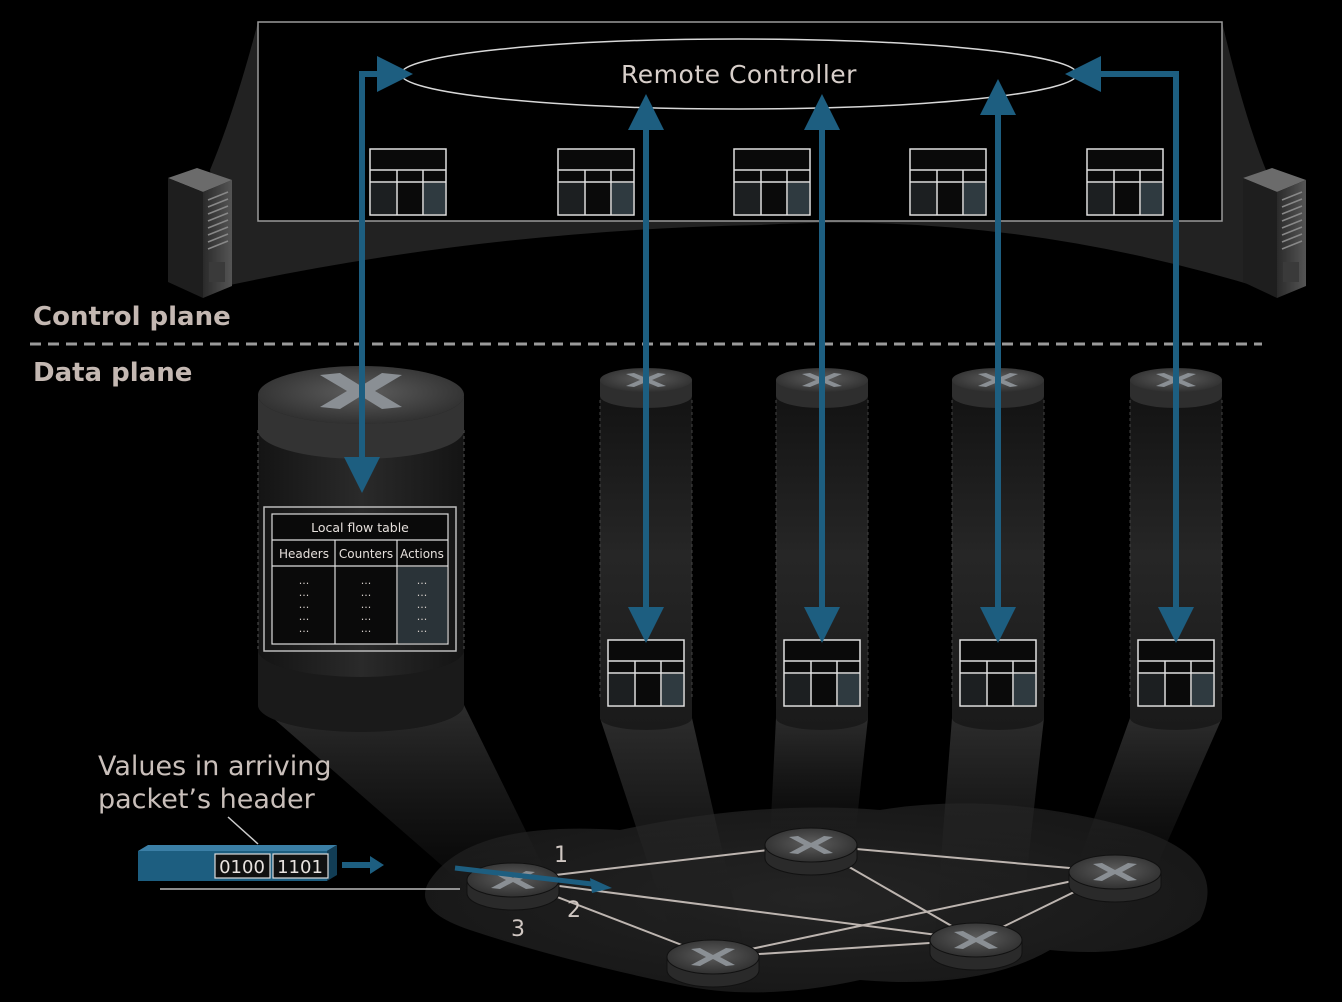 This screenshot has height=1002, width=1342. What do you see at coordinates (574, 910) in the screenshot?
I see `port-2-label: 2` at bounding box center [574, 910].